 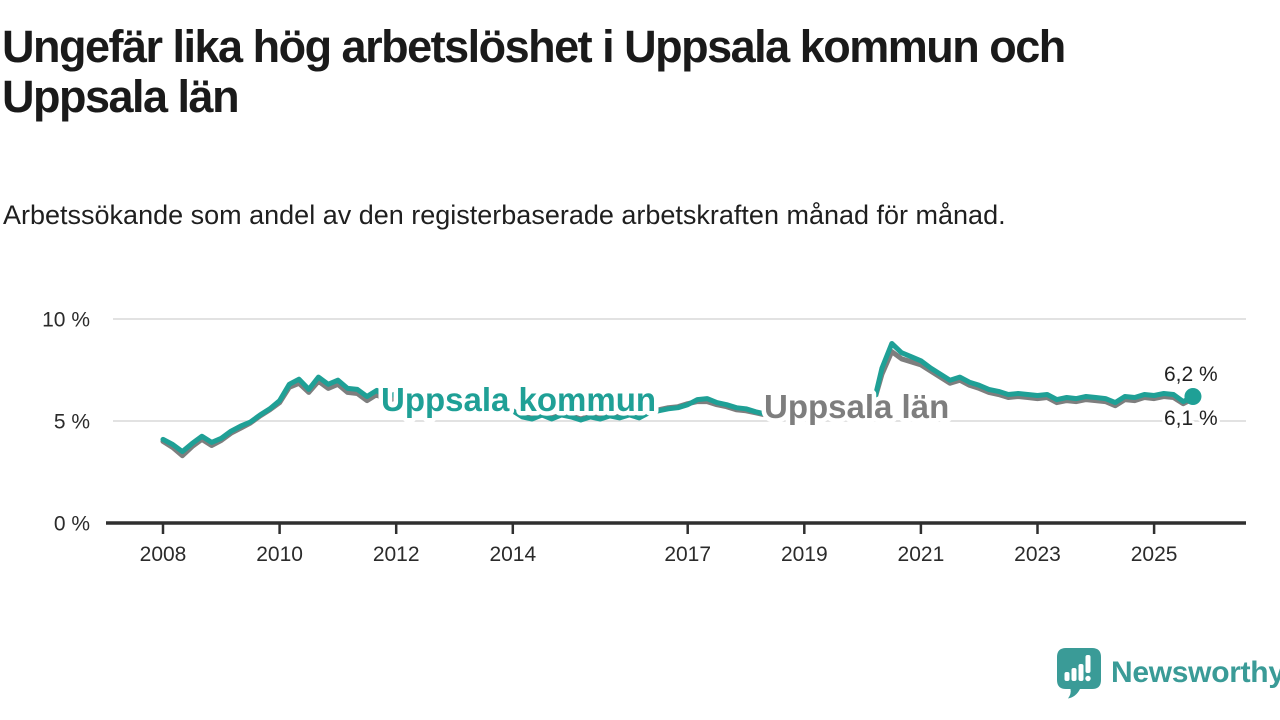 What do you see at coordinates (676, 527) in the screenshot?
I see `x-axis` at bounding box center [676, 527].